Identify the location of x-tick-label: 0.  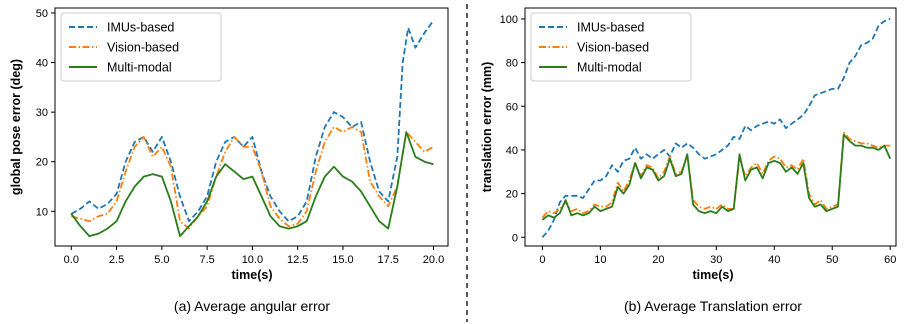
(542, 260).